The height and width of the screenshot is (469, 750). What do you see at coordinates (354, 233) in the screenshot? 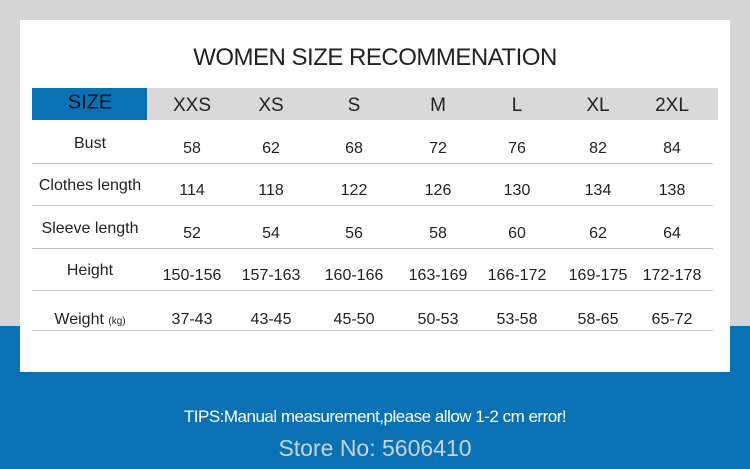
I see `cell-value: 56` at bounding box center [354, 233].